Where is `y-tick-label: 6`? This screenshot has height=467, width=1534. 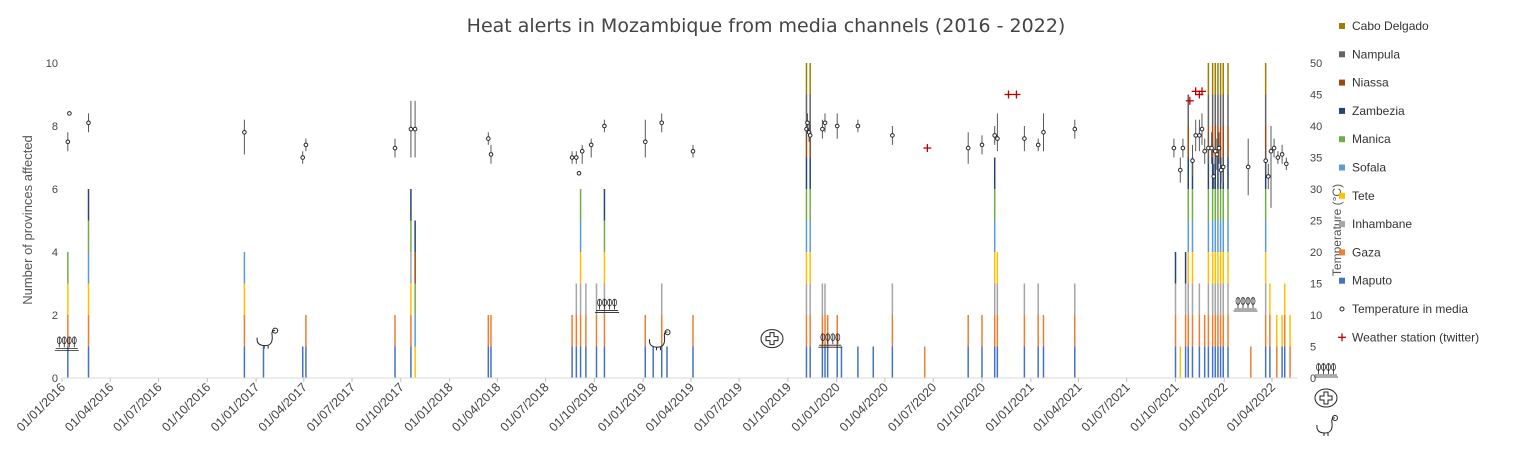
y-tick-label: 6 is located at coordinates (55, 190).